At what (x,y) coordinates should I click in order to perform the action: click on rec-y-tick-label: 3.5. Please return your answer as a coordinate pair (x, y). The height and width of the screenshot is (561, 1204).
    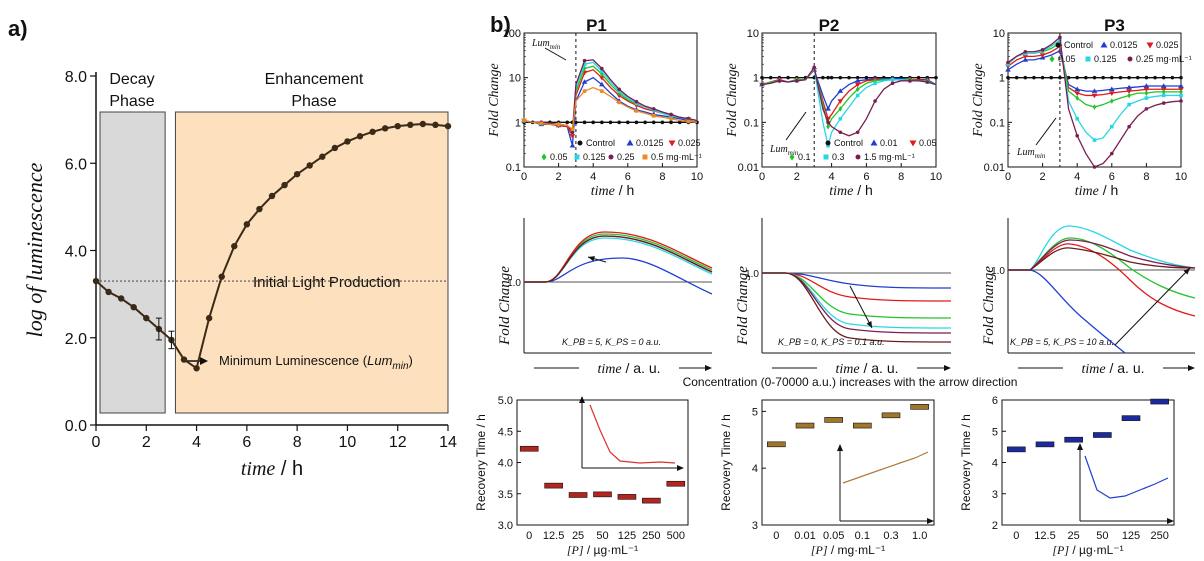
    Looking at the image, I should click on (505, 495).